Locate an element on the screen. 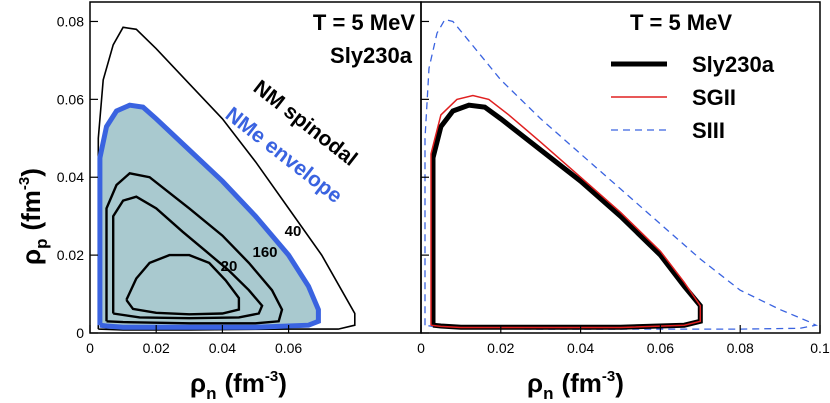  nme-envelope-fill is located at coordinates (209, 216).